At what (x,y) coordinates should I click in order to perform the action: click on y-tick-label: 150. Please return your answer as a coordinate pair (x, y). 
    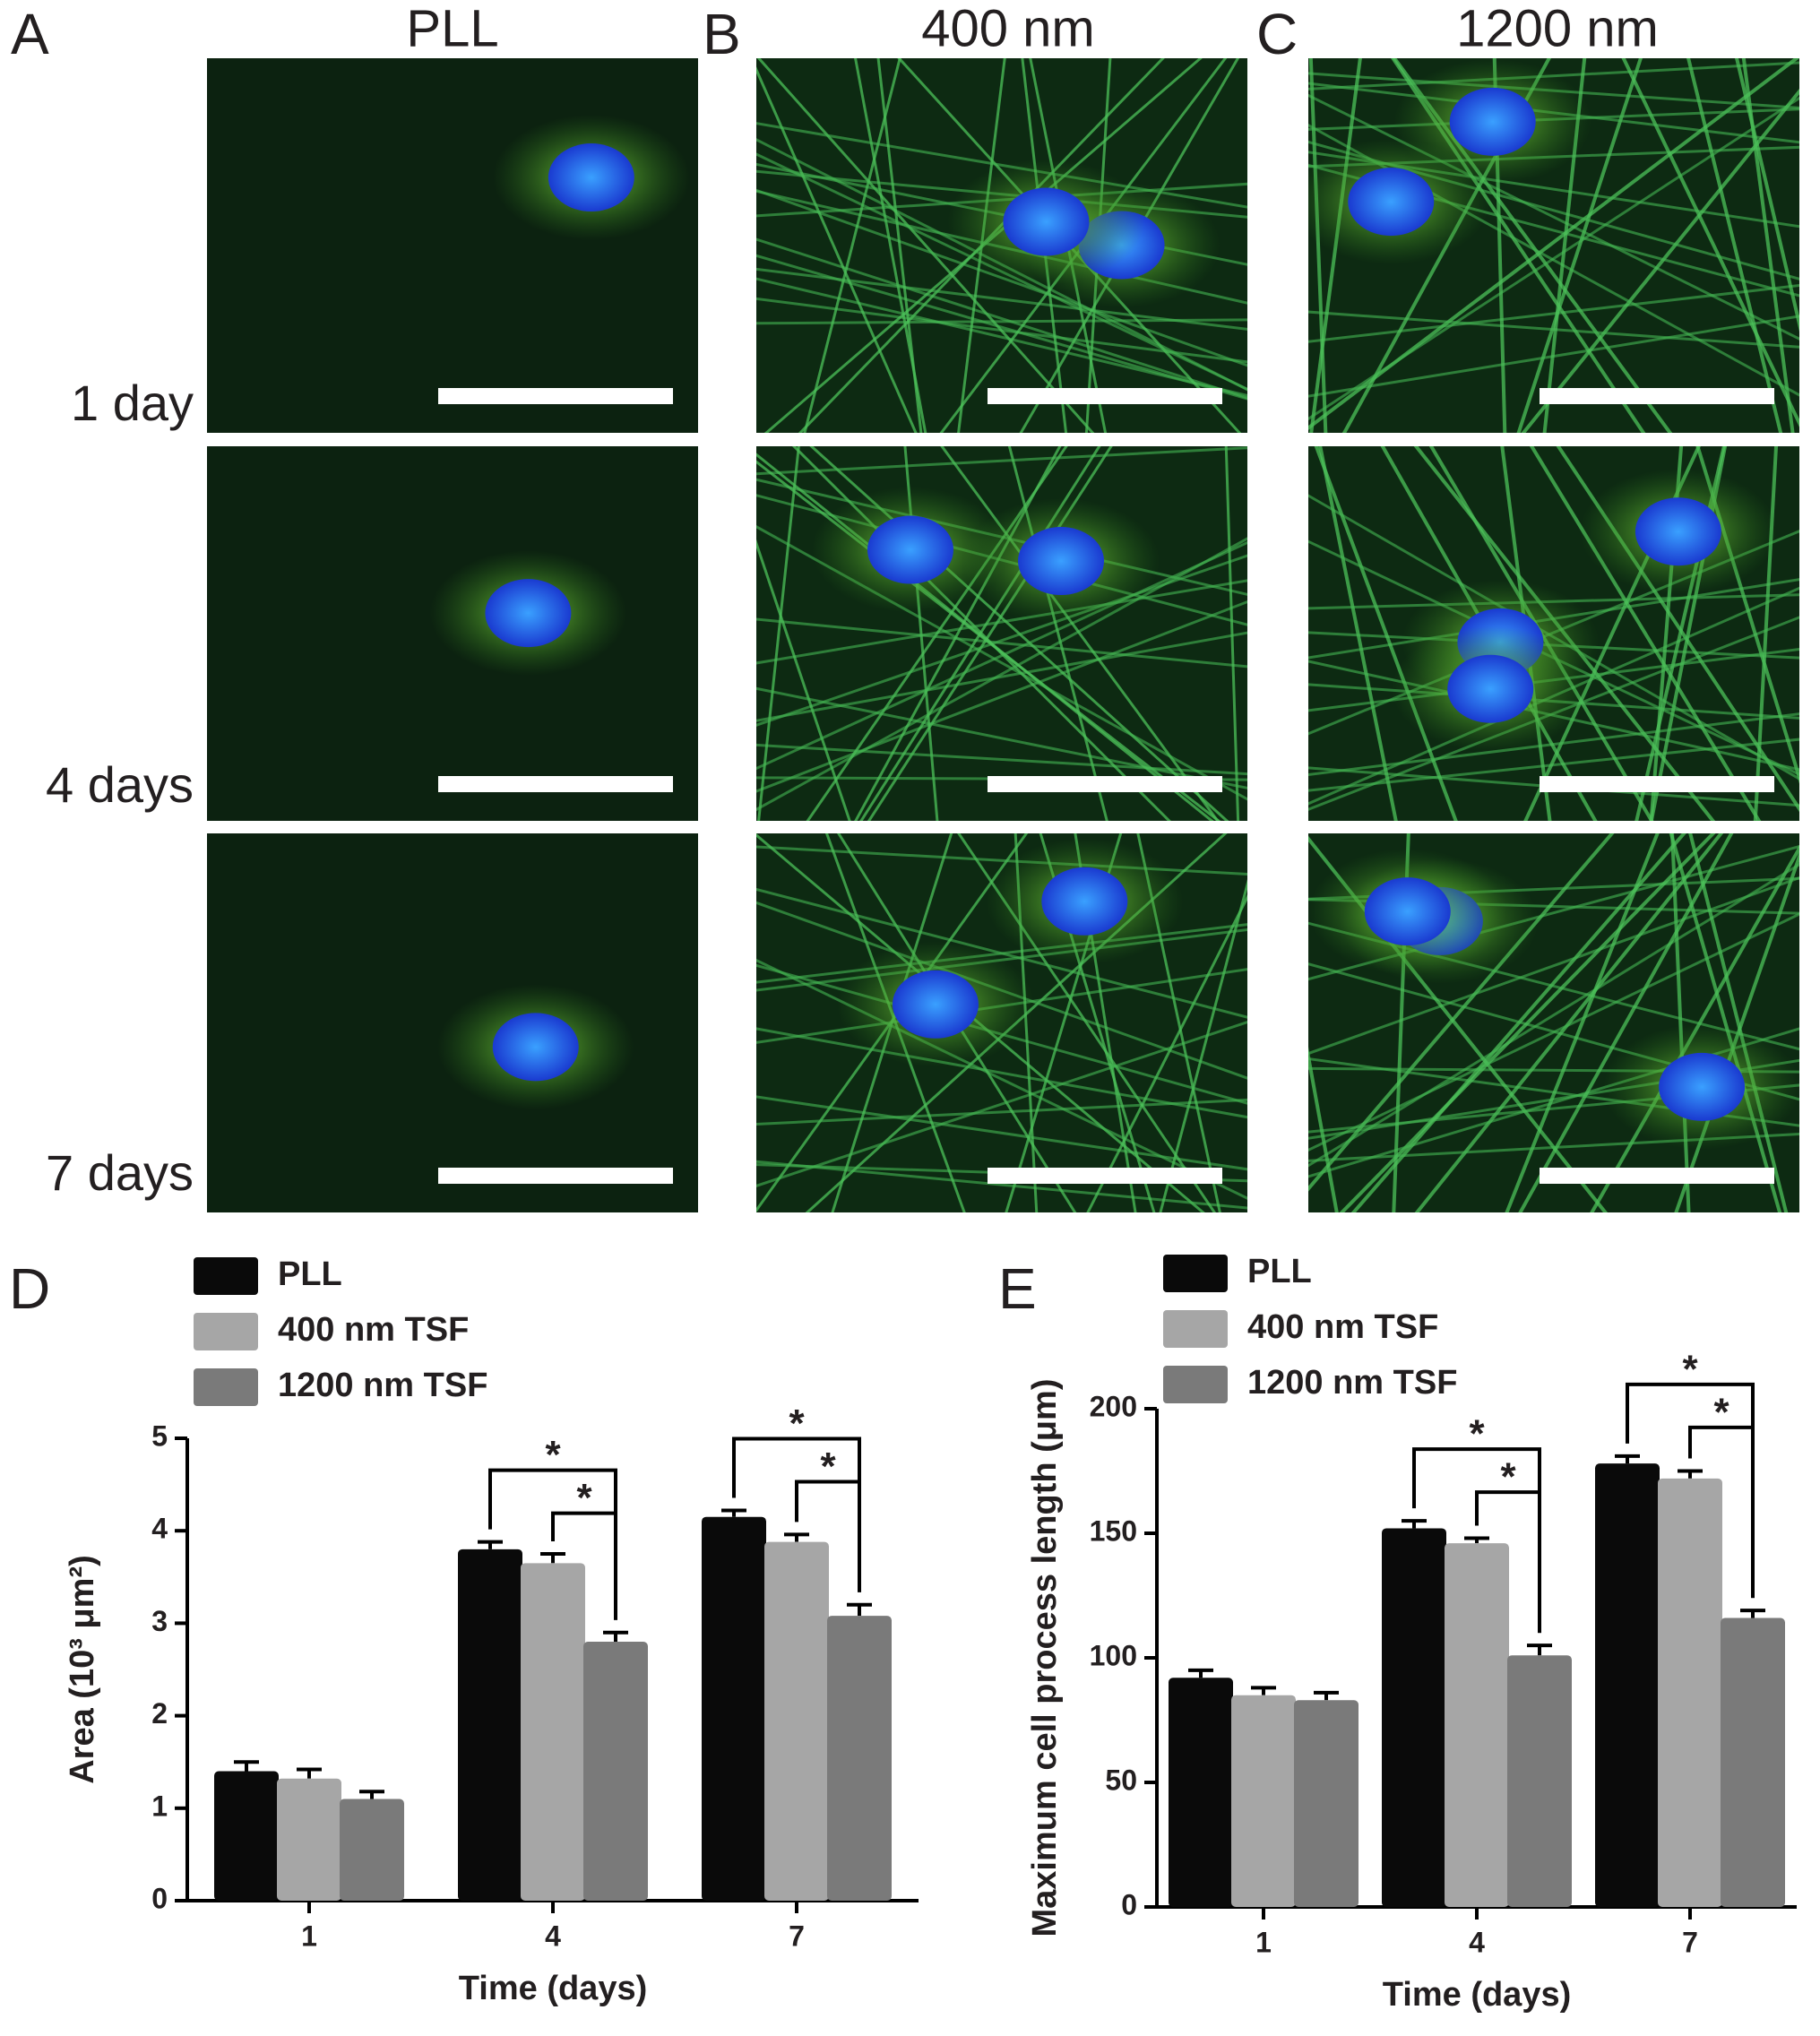
    Looking at the image, I should click on (1113, 1530).